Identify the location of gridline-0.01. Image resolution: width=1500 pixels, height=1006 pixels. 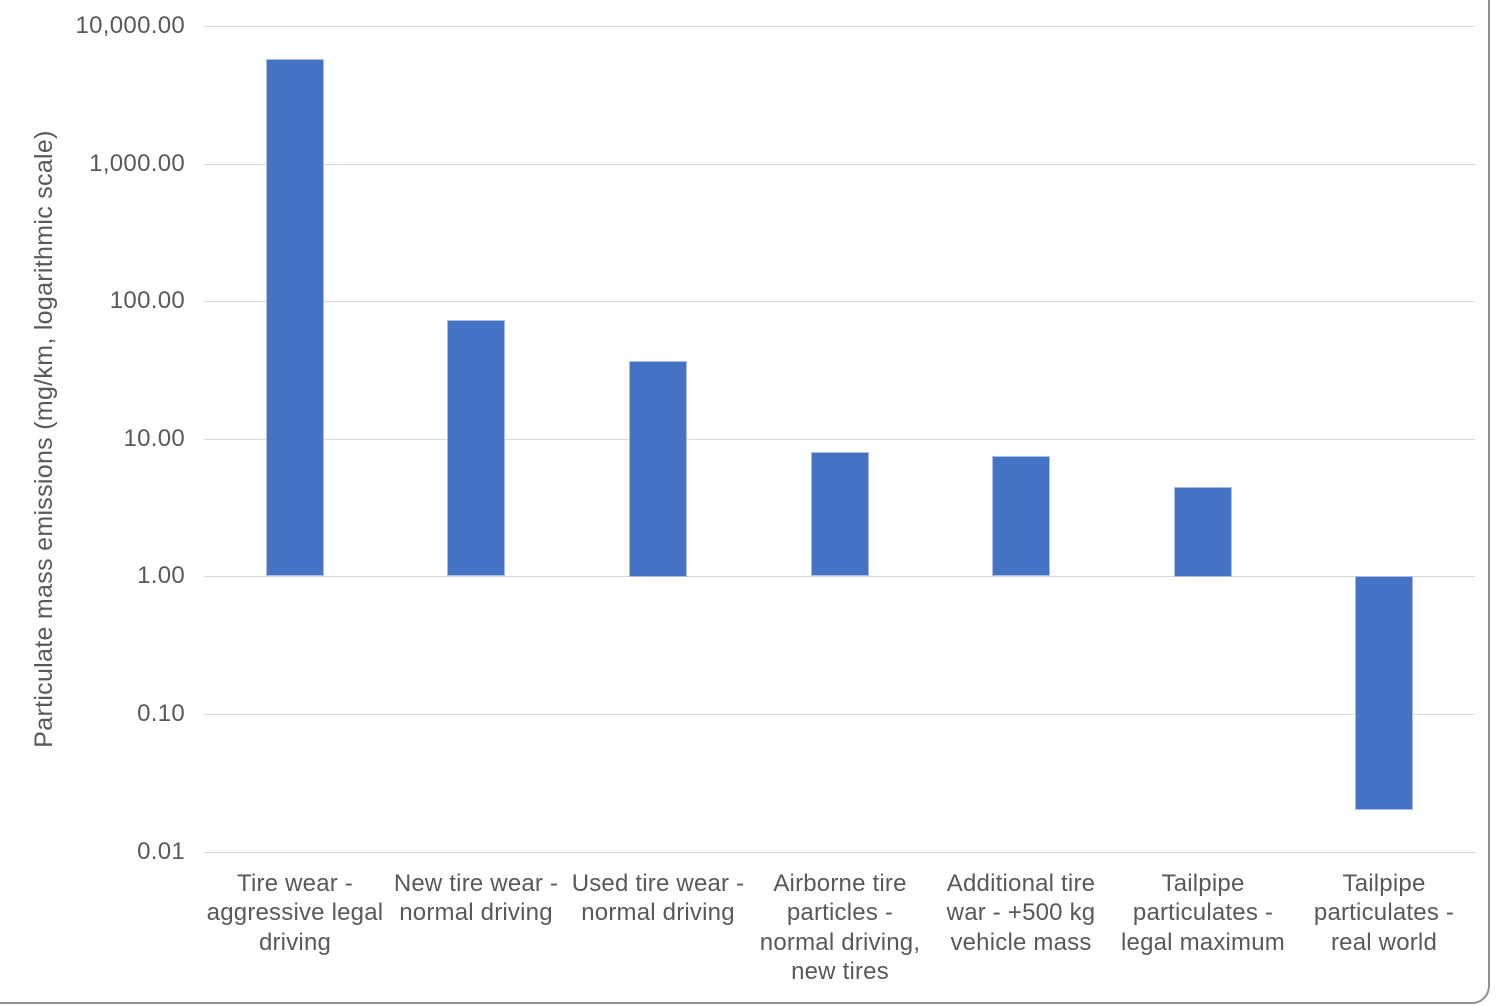
(839, 852).